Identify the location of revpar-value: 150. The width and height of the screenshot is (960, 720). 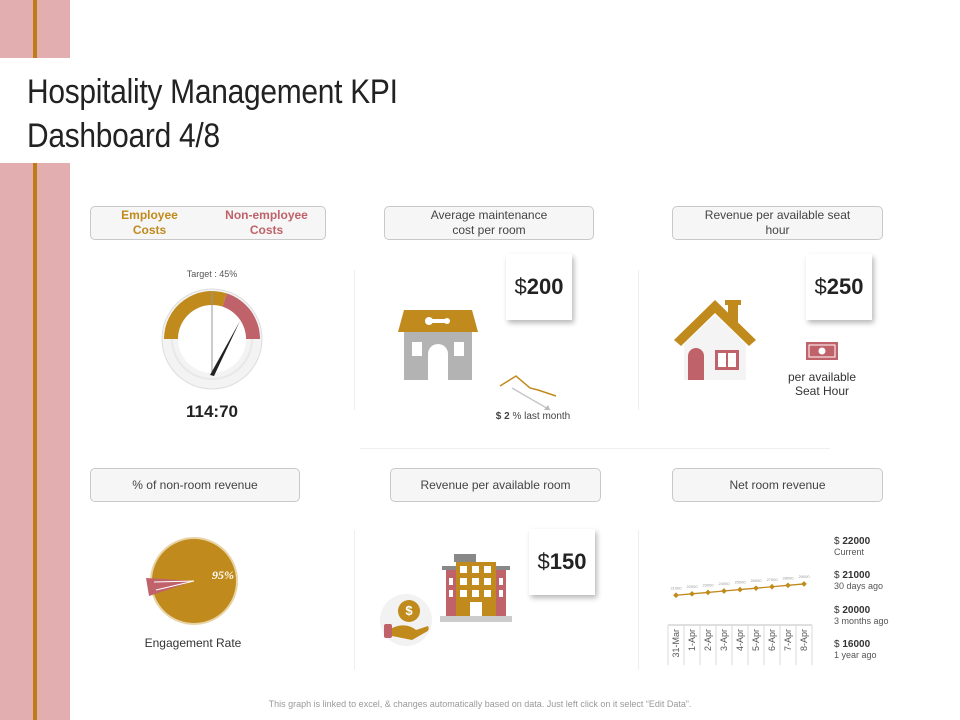
(568, 561).